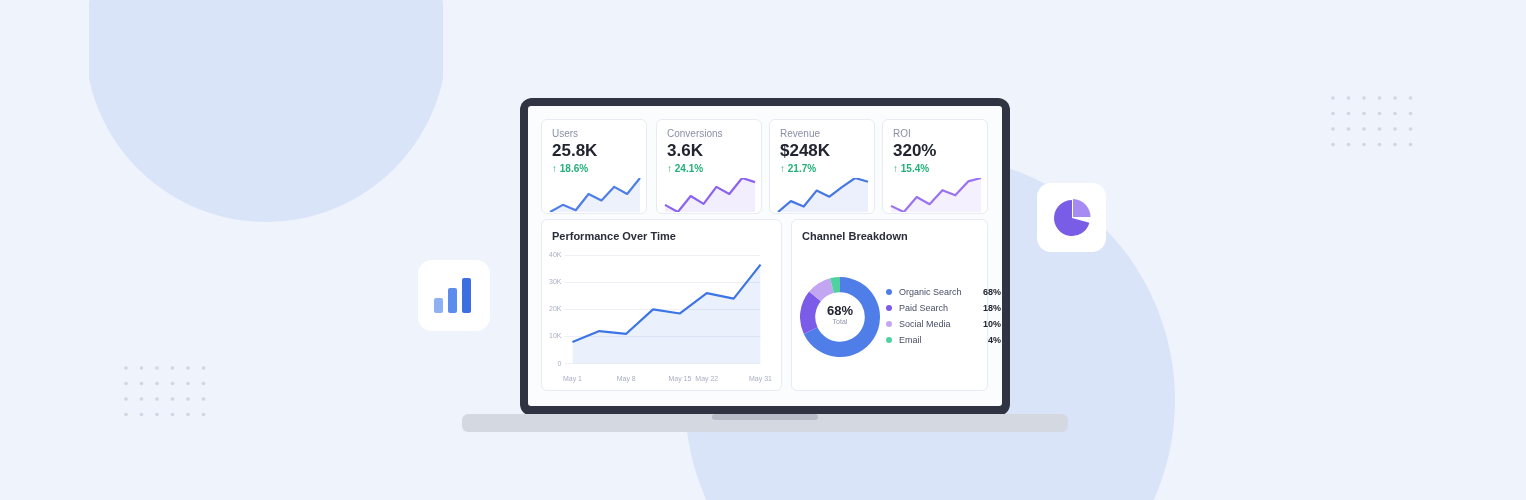 The height and width of the screenshot is (500, 1526). Describe the element at coordinates (855, 236) in the screenshot. I see `chart-title: Channel Breakdown` at that location.